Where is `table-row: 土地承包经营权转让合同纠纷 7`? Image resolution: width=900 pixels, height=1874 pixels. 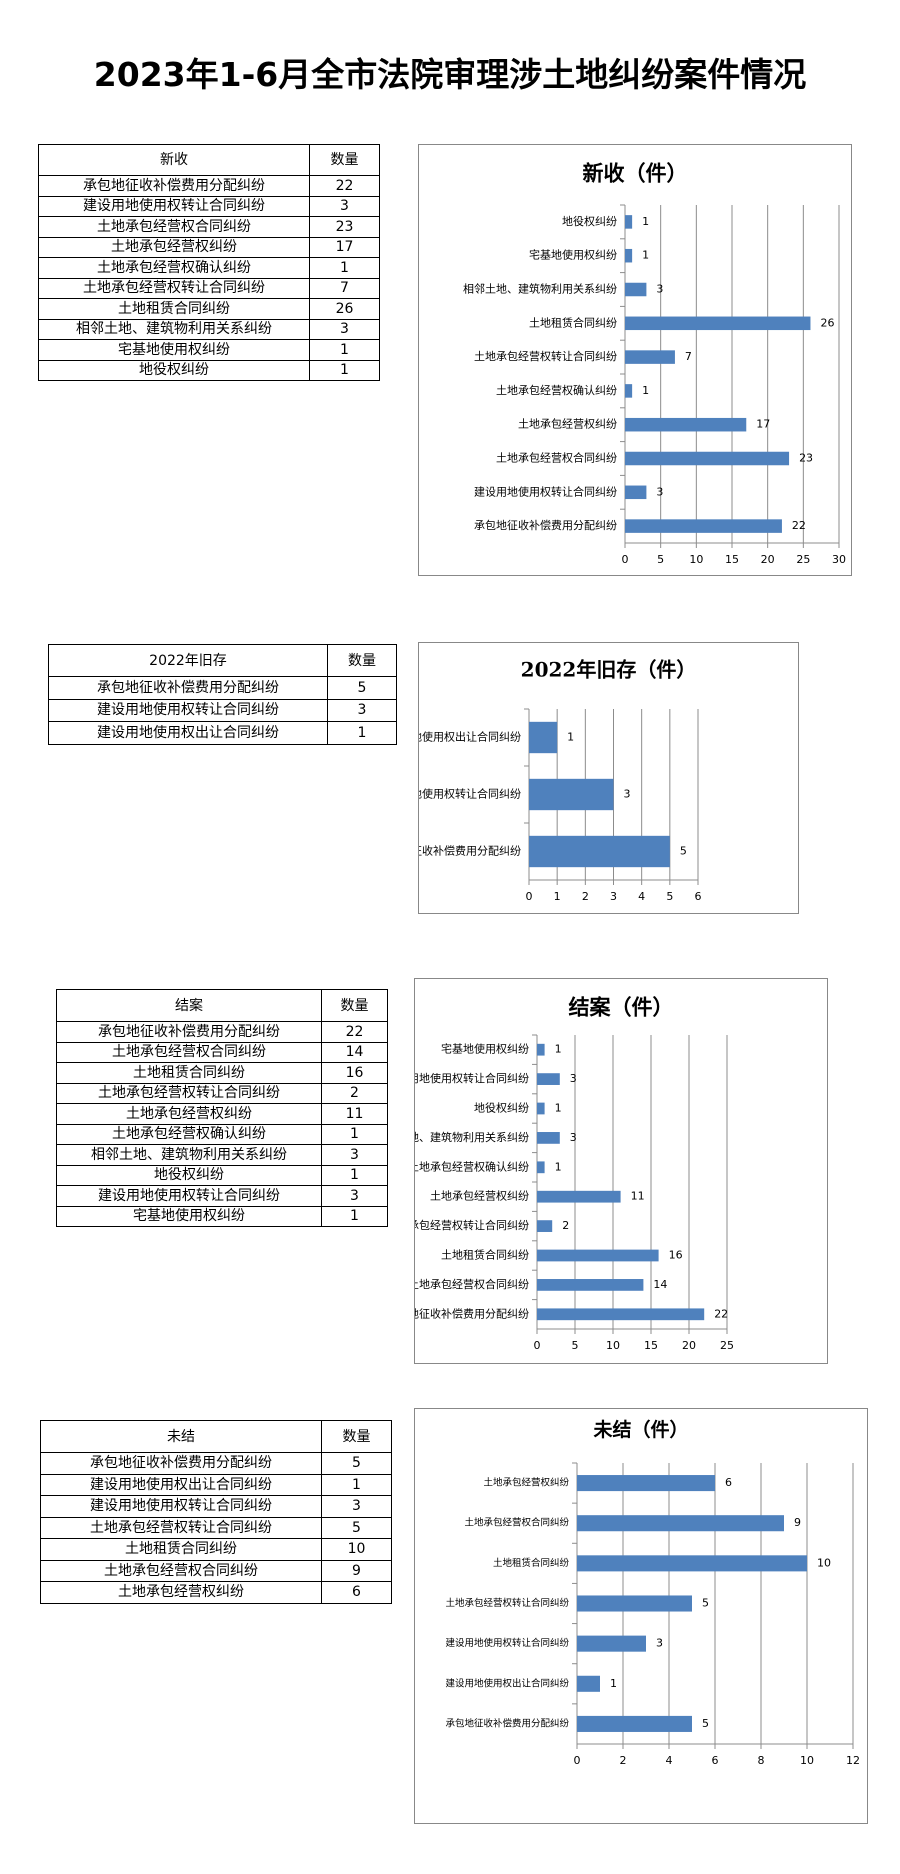 table-row: 土地承包经营权转让合同纠纷 7 is located at coordinates (209, 288).